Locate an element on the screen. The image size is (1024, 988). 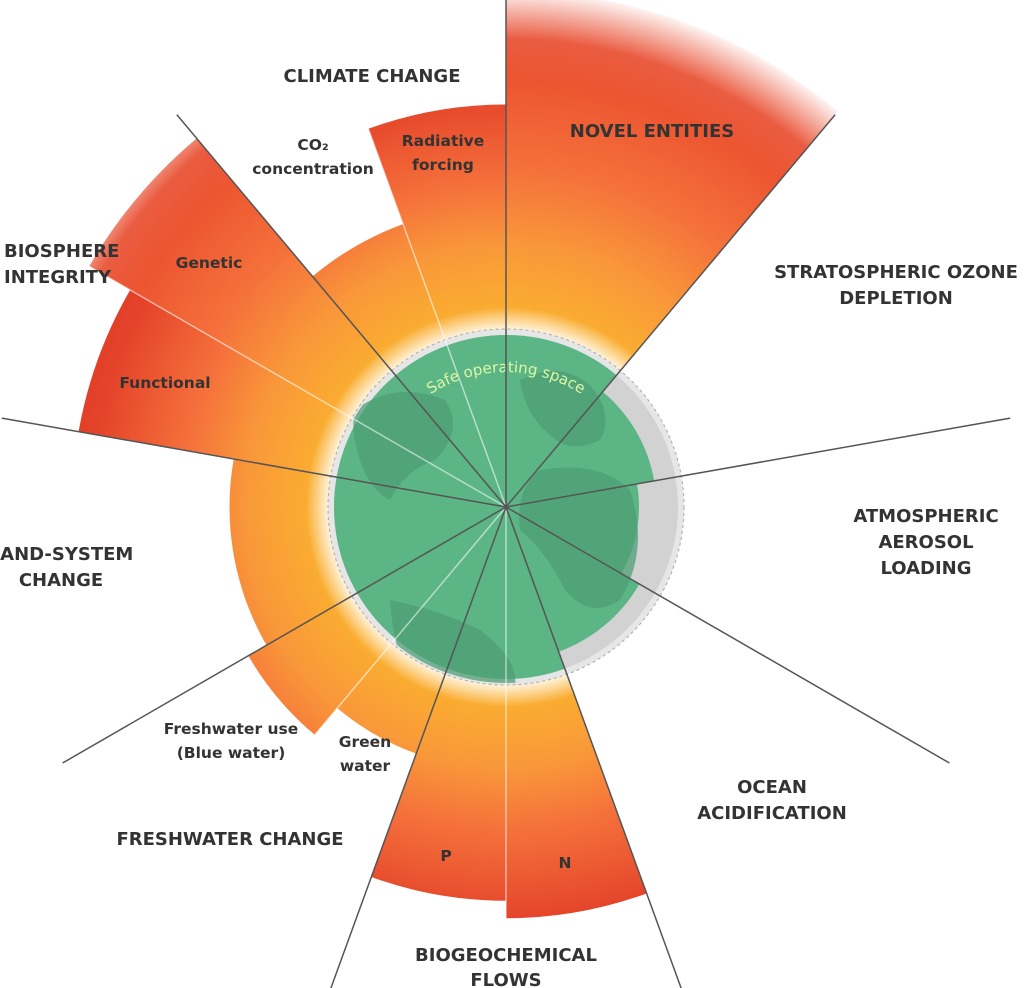
title-aerosol-line3: LOADING is located at coordinates (925, 568).